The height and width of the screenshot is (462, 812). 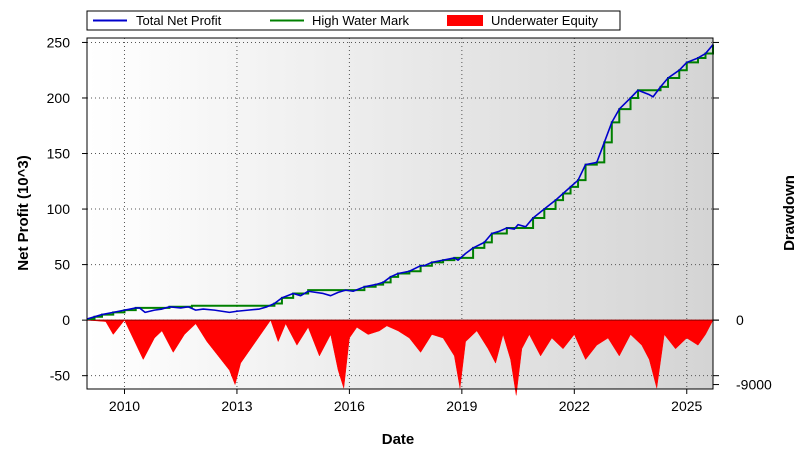 I want to click on x-tick-label: 2010, so click(x=124, y=406).